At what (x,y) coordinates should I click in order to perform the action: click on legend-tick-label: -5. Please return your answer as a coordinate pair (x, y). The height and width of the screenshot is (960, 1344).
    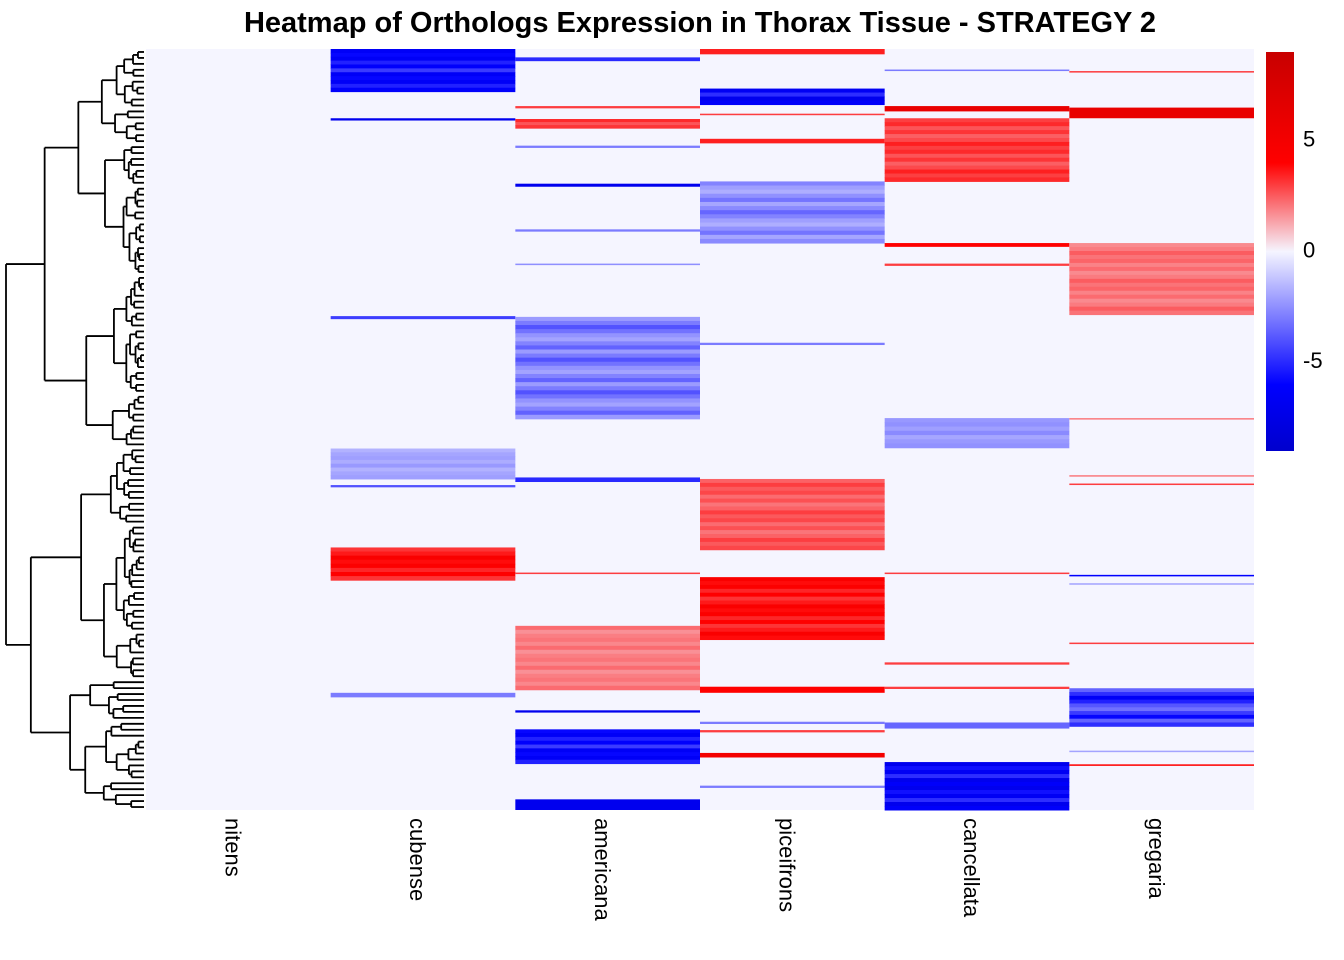
    Looking at the image, I should click on (1313, 360).